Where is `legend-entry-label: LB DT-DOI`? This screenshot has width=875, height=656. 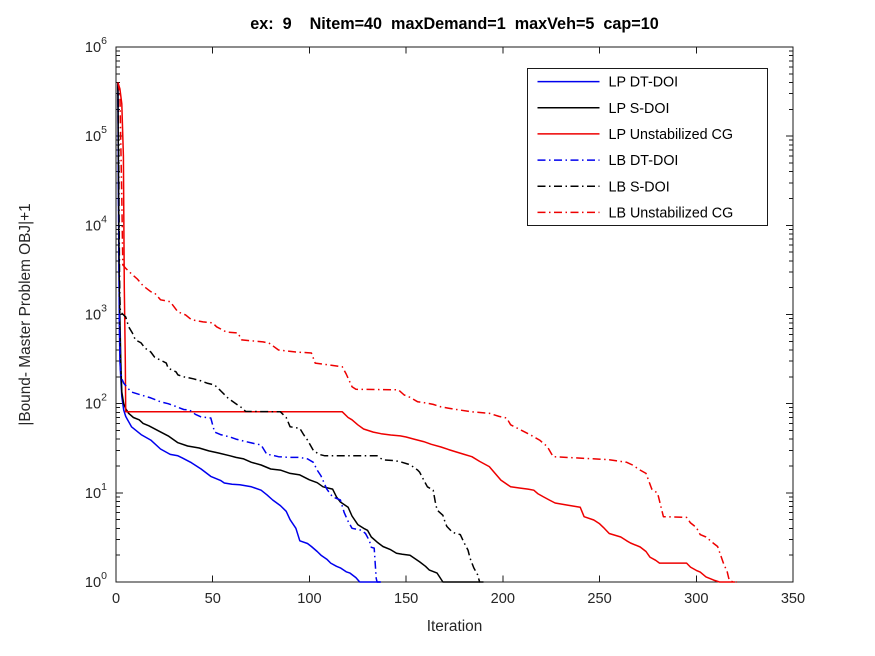
legend-entry-label: LB DT-DOI is located at coordinates (644, 161).